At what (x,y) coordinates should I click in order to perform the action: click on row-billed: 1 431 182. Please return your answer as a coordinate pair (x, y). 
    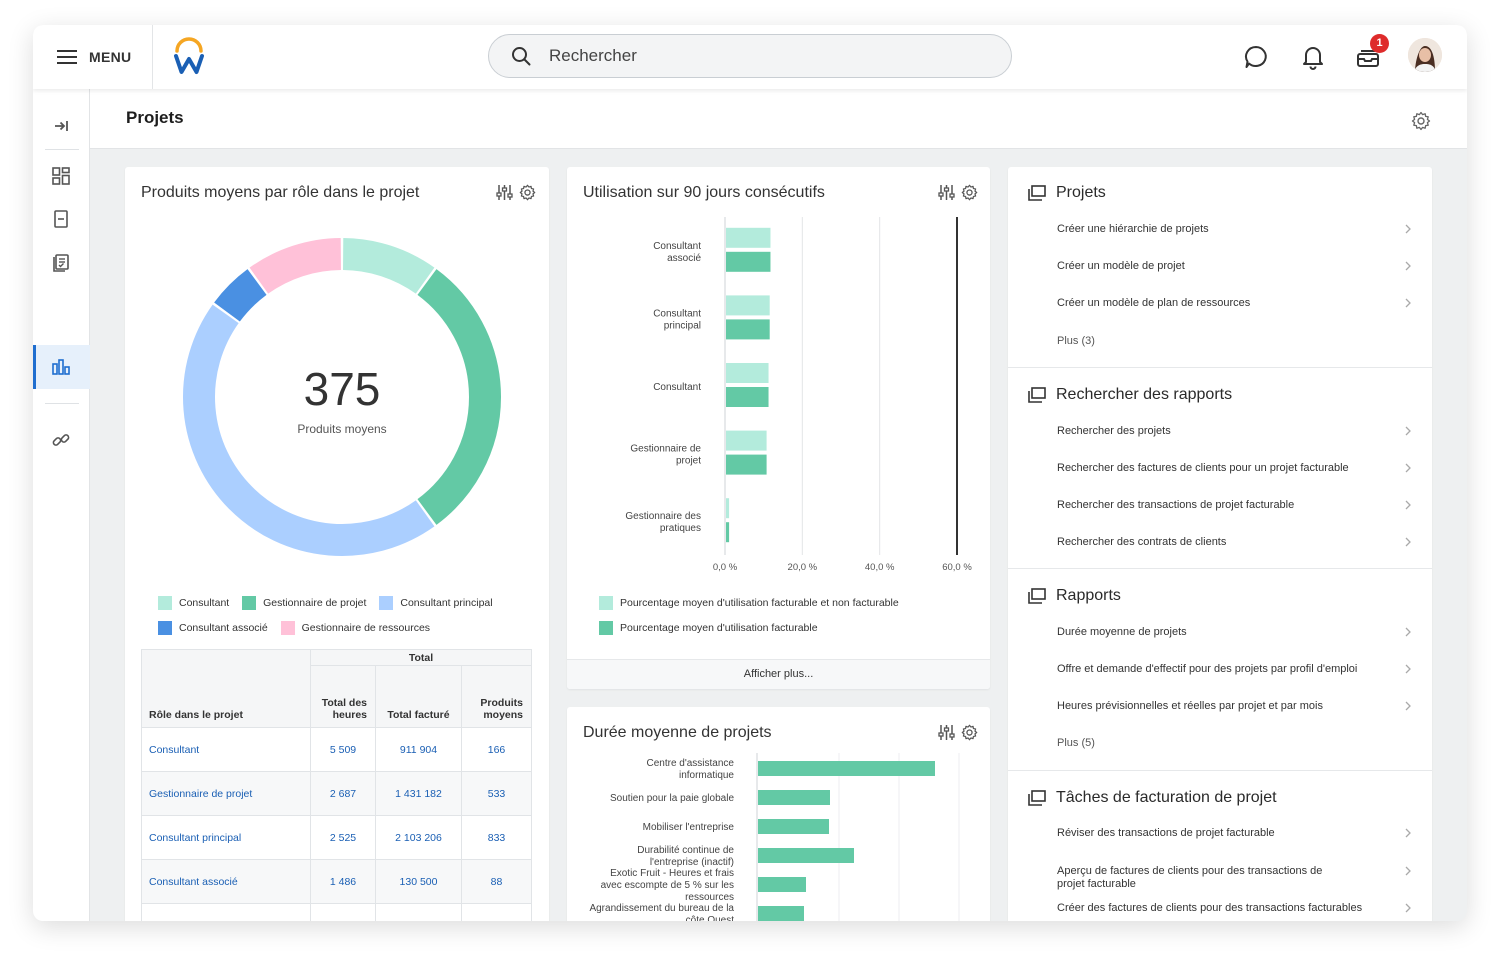
    Looking at the image, I should click on (418, 793).